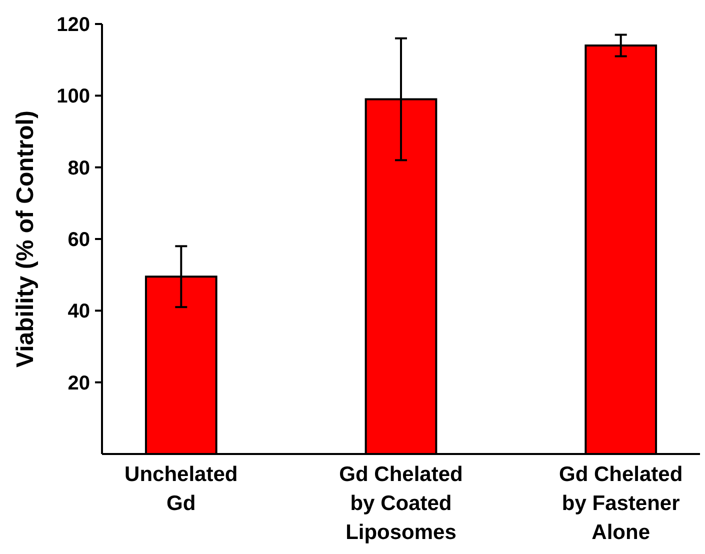 Image resolution: width=705 pixels, height=554 pixels. What do you see at coordinates (25, 239) in the screenshot?
I see `y-axis-title: Viability (% of Control)` at bounding box center [25, 239].